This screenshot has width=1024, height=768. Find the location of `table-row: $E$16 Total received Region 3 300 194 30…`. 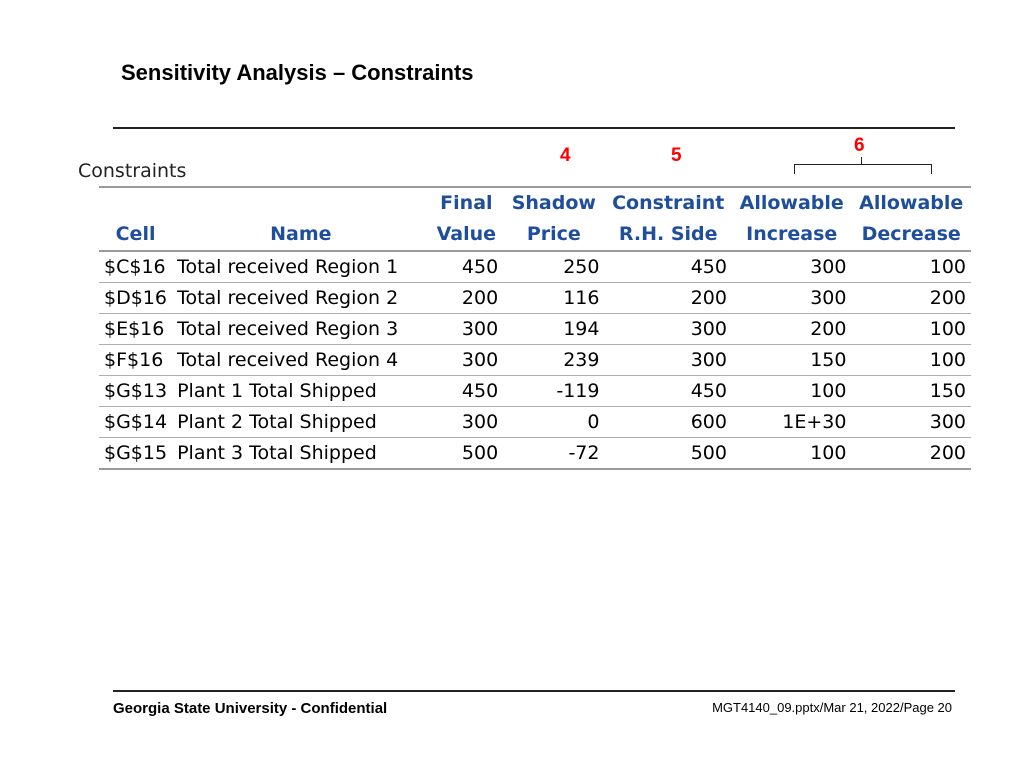

table-row: $E$16 Total received Region 3 300 194 30… is located at coordinates (535, 329).